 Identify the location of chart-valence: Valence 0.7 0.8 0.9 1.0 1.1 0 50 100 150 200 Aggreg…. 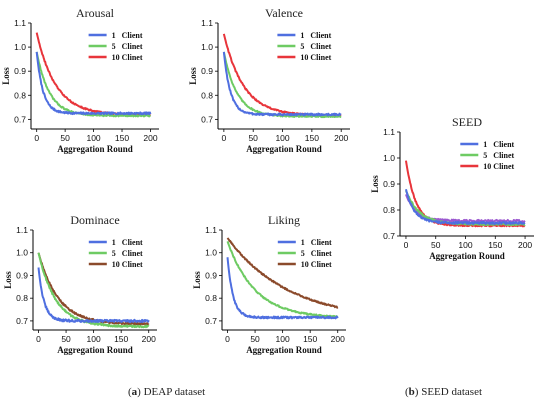
(269, 80).